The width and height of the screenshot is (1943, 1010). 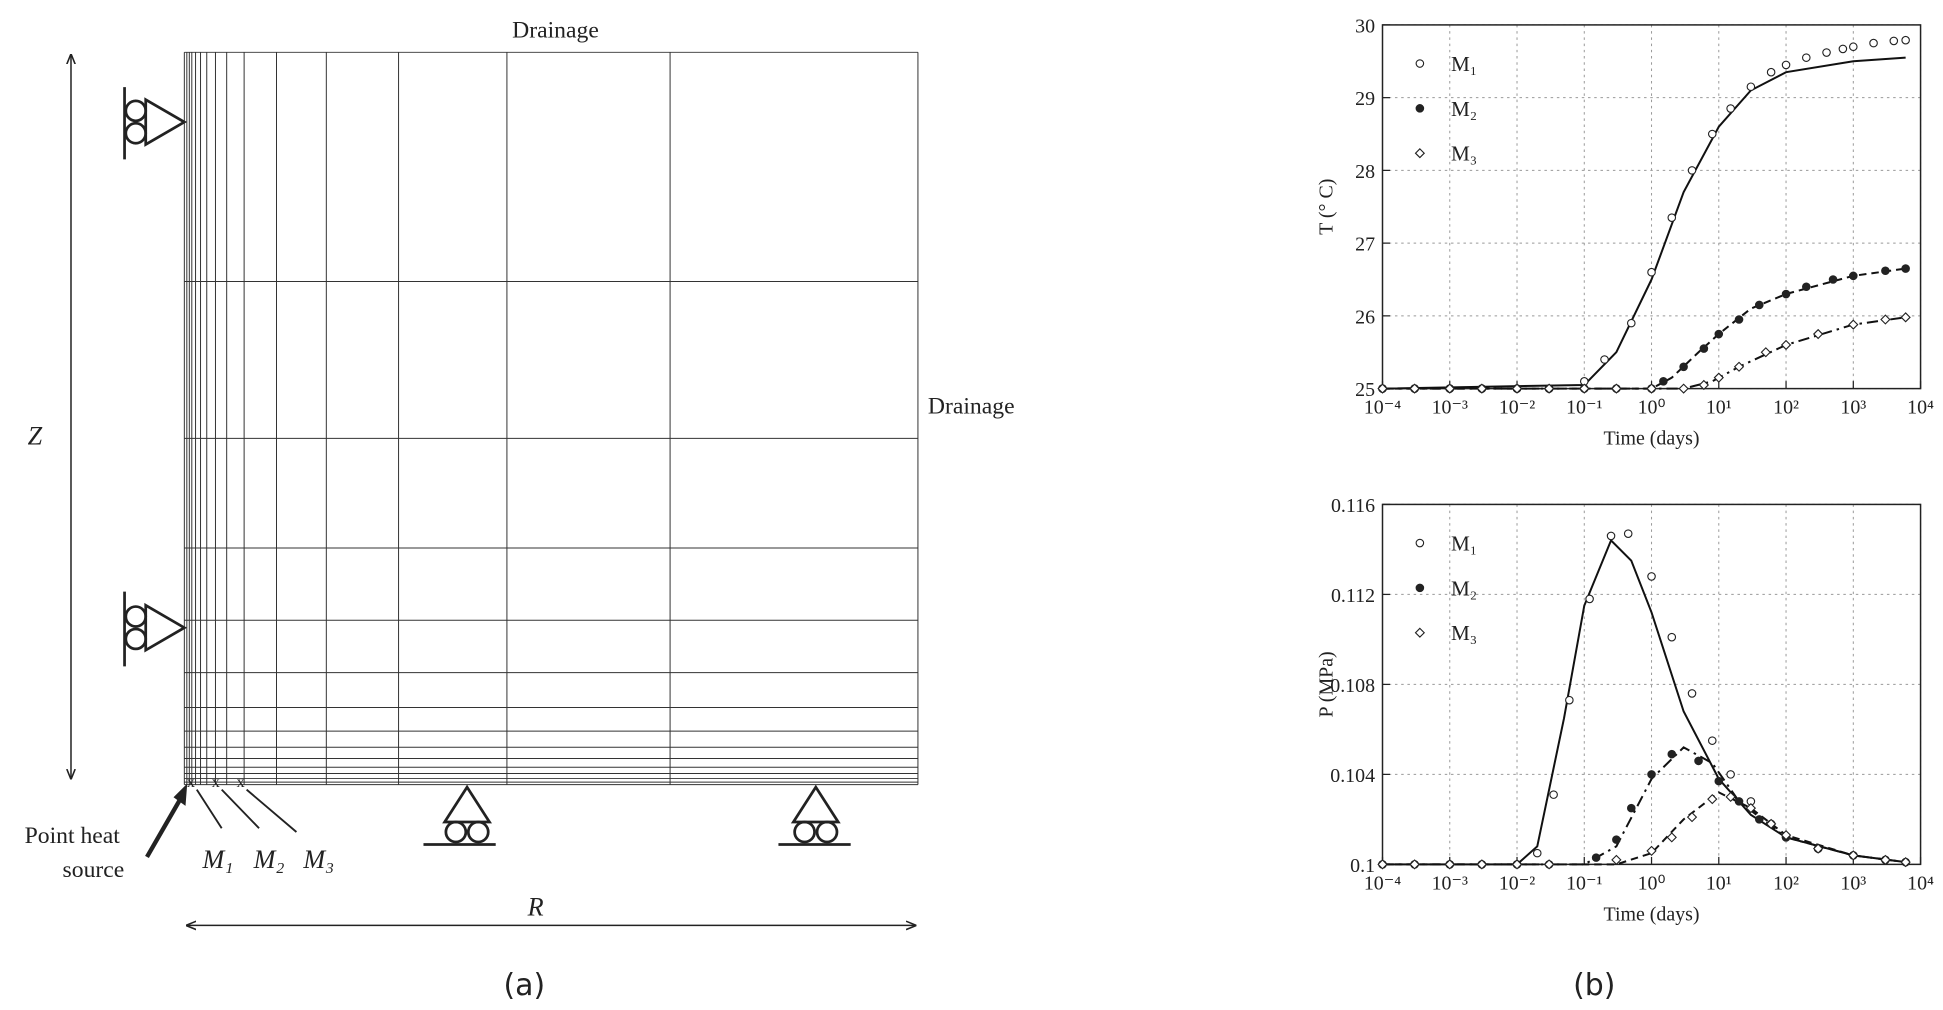 I want to click on x-tick-label: 10⁻², so click(x=1517, y=408).